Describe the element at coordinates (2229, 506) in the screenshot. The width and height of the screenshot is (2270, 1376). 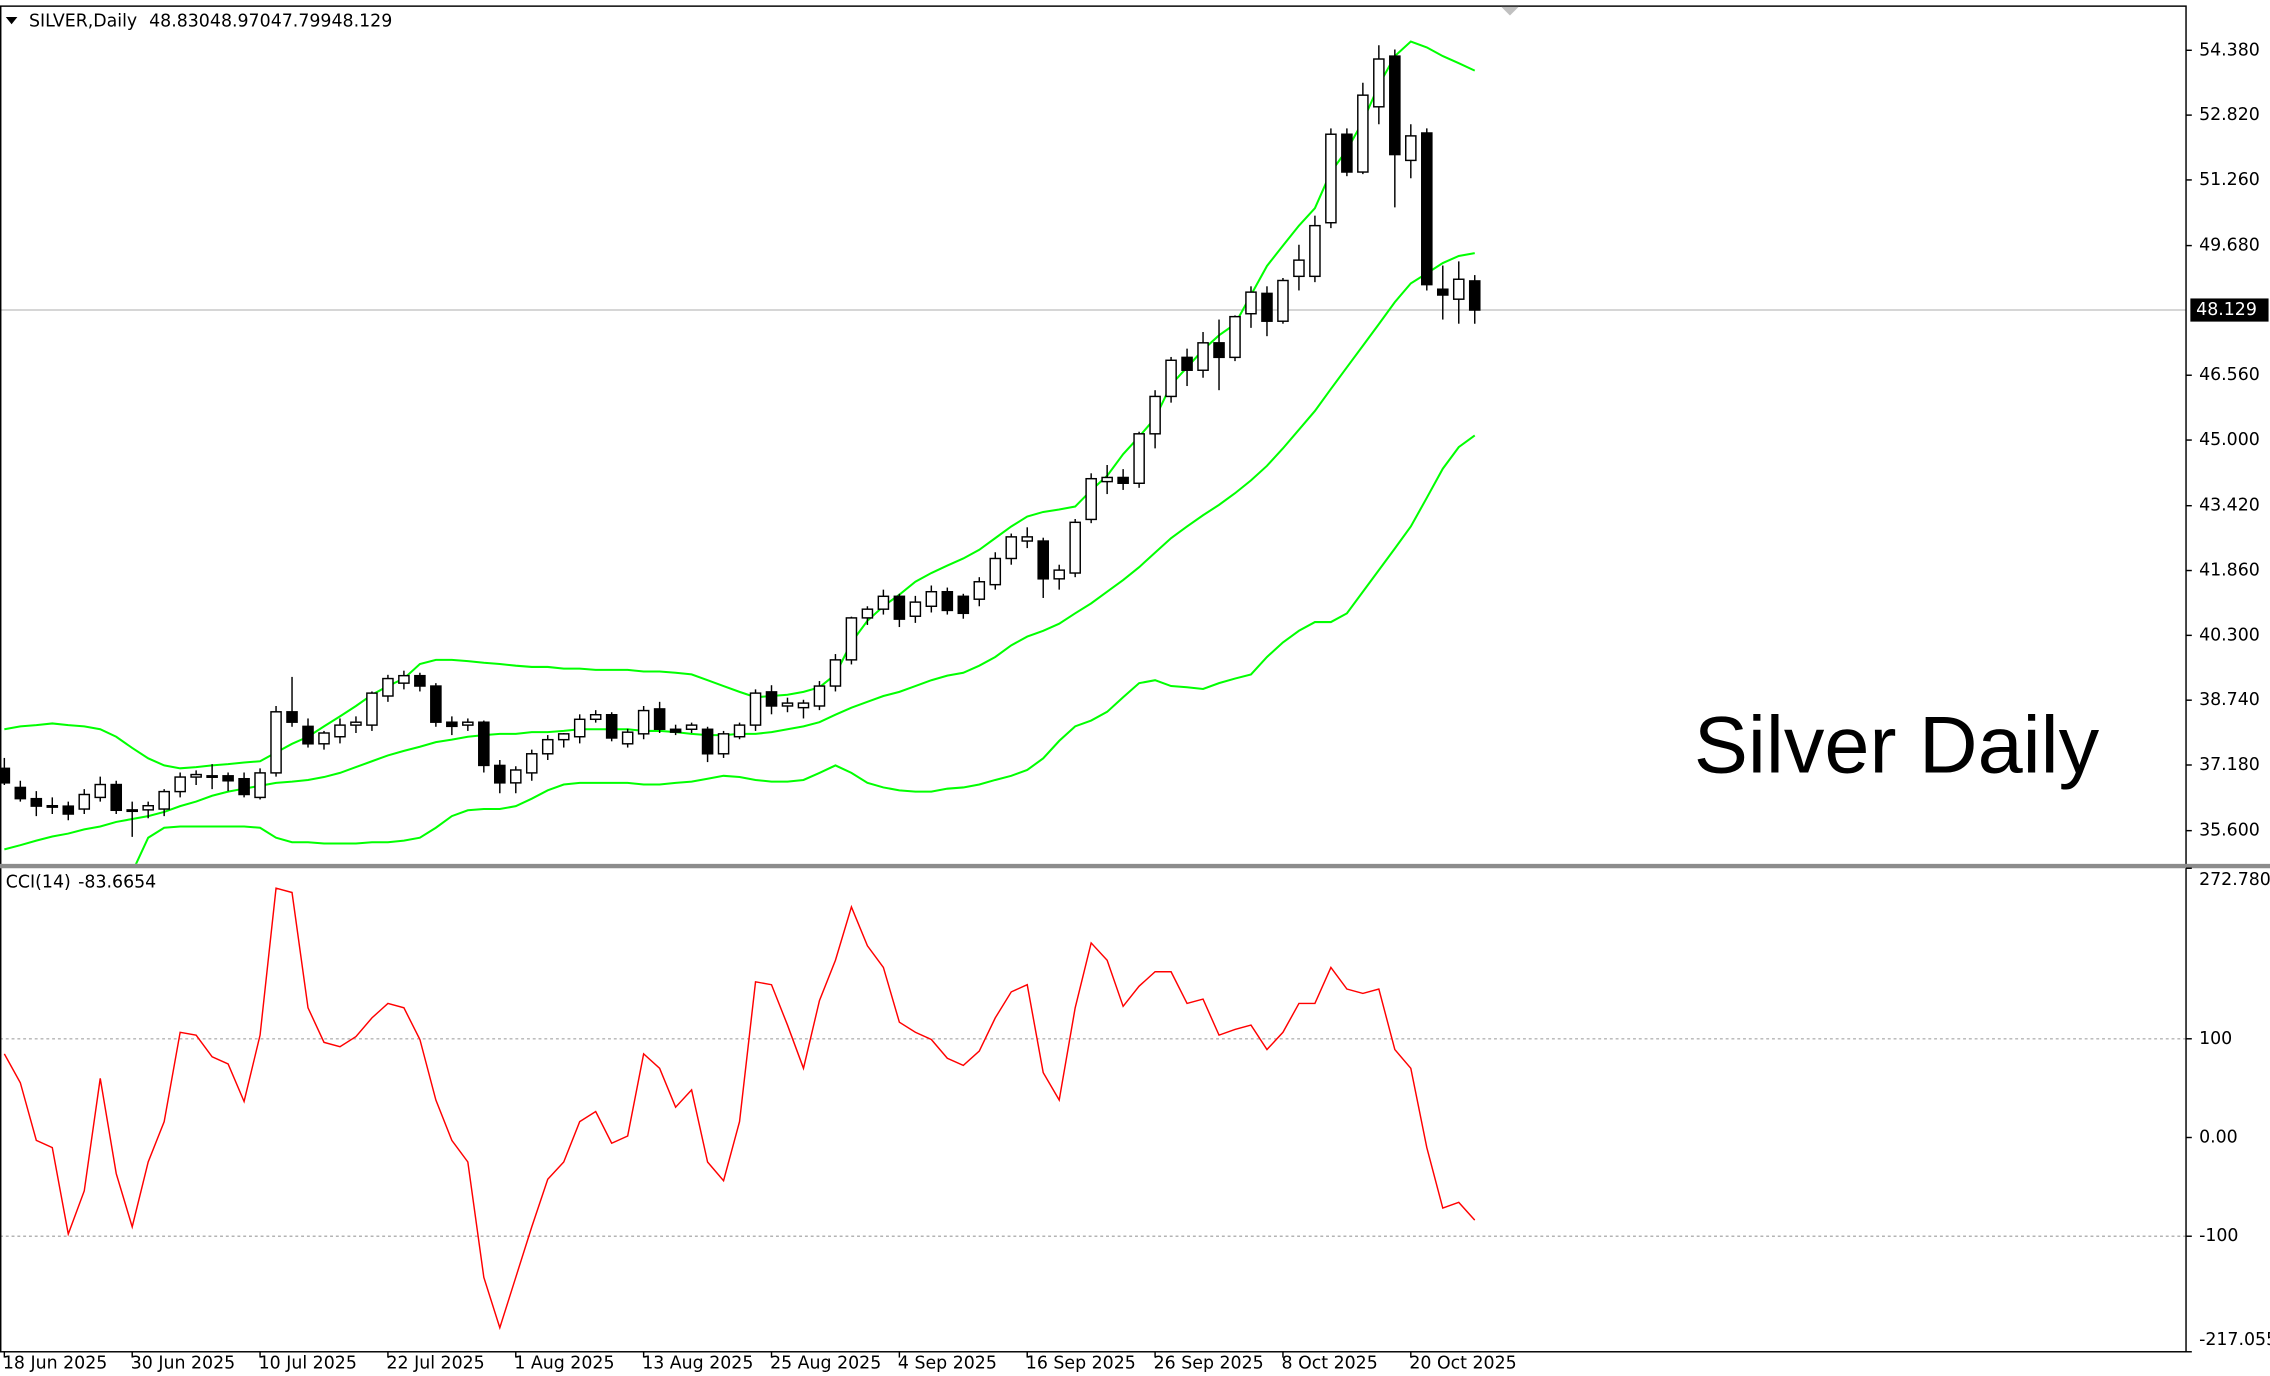
I see `y-tick-label: 43.420` at that location.